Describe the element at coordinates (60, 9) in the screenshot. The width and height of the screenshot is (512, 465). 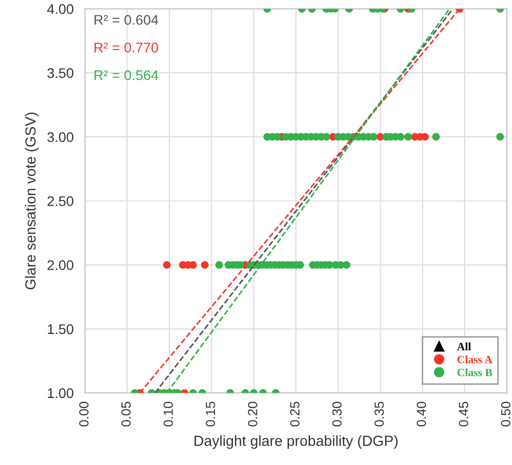
I see `y-tick-label: 4.00` at that location.